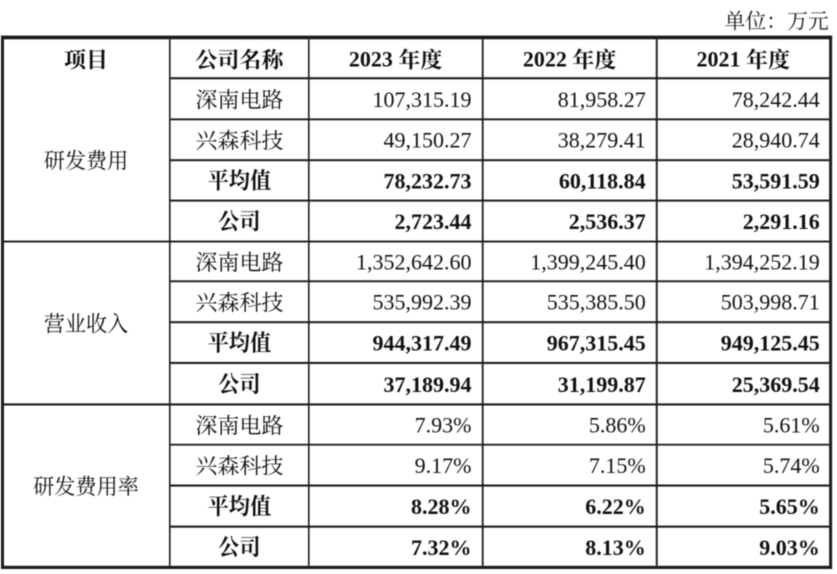  I want to click on svg-text: 2021, so click(719, 58).